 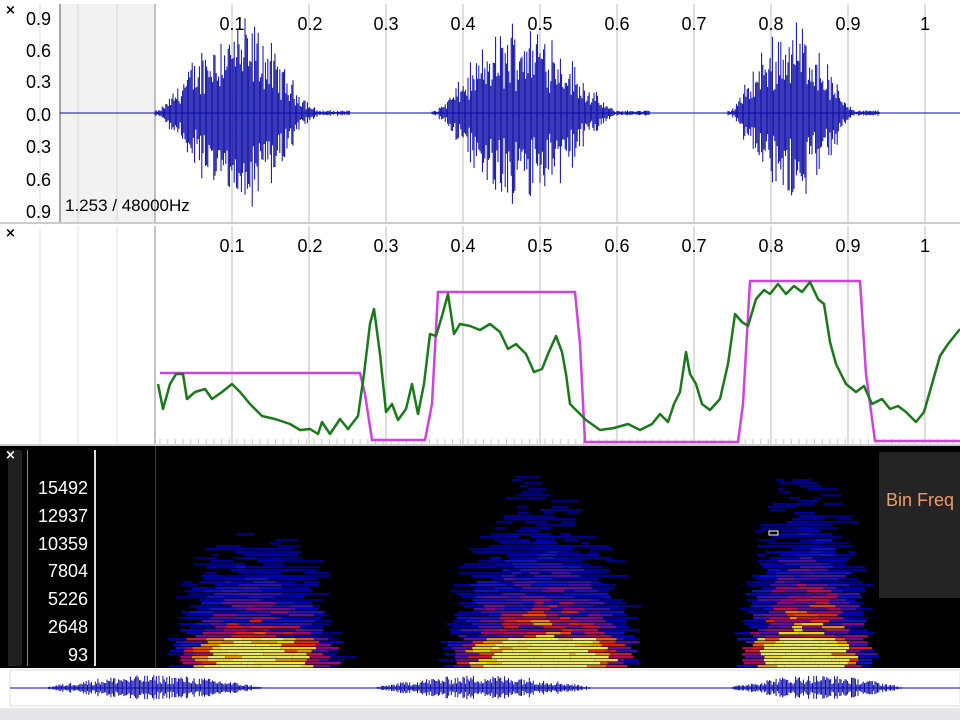 I want to click on overview-trace, so click(x=473, y=687).